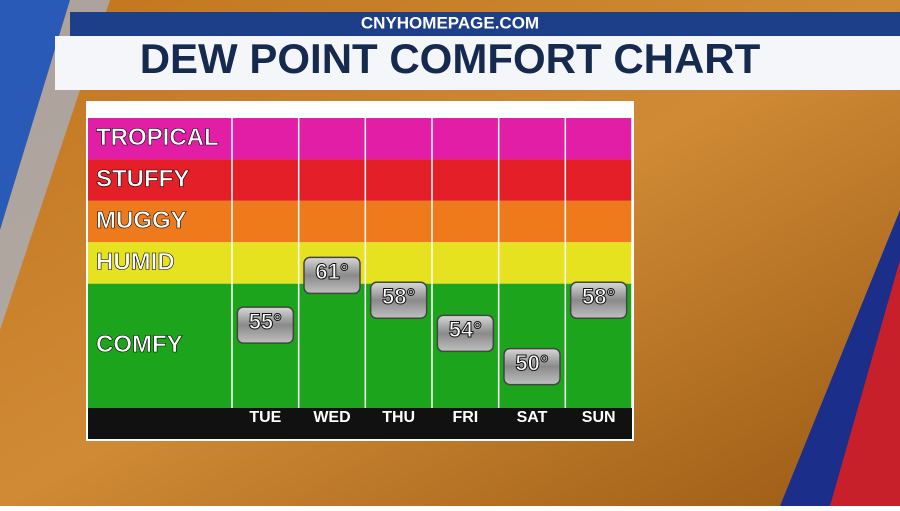  What do you see at coordinates (465, 417) in the screenshot?
I see `x-tick-label: FRI` at bounding box center [465, 417].